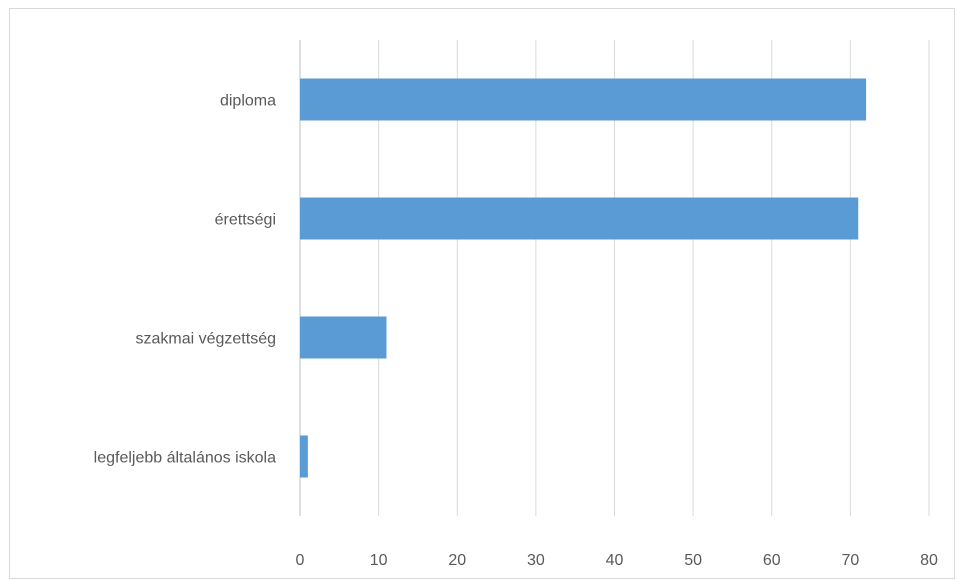  I want to click on x-tick-label: 50, so click(693, 560).